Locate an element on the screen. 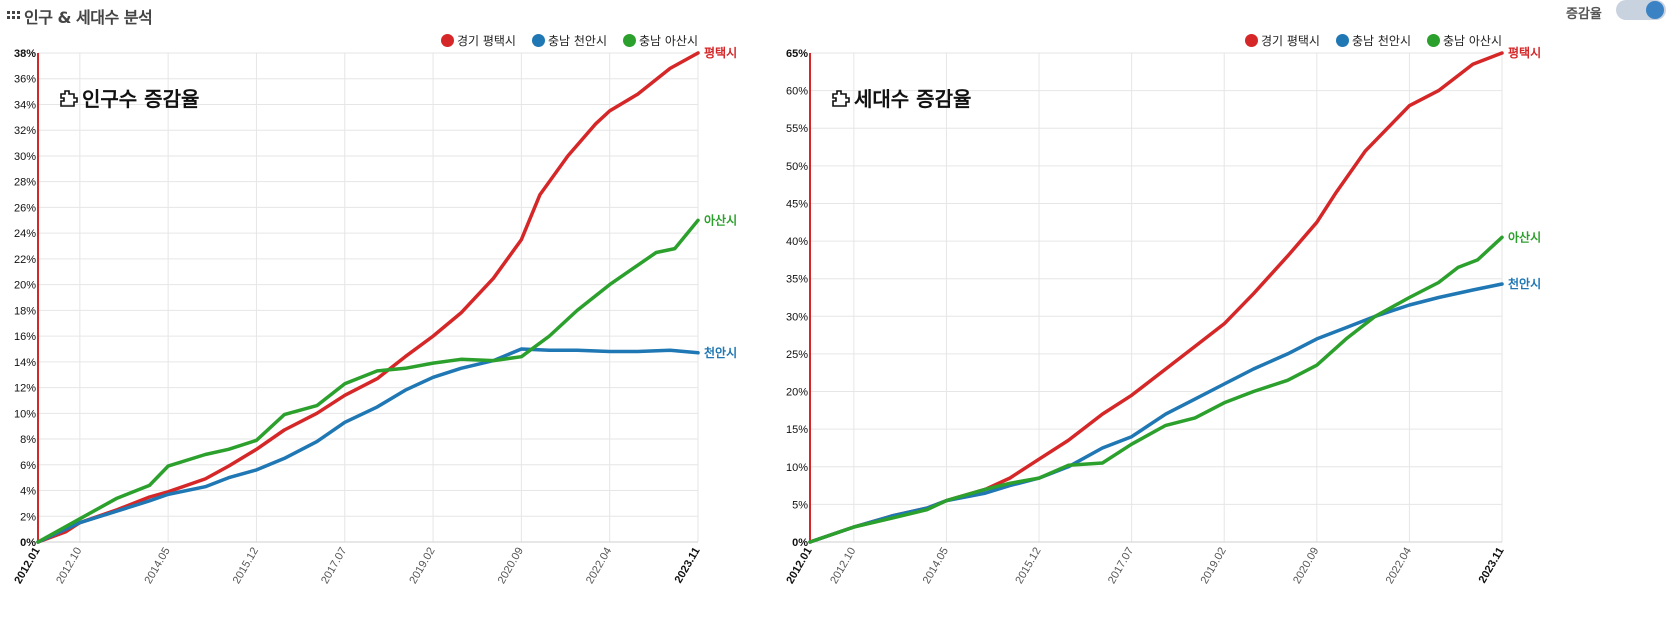  y-tick-label: 0% is located at coordinates (28, 543).